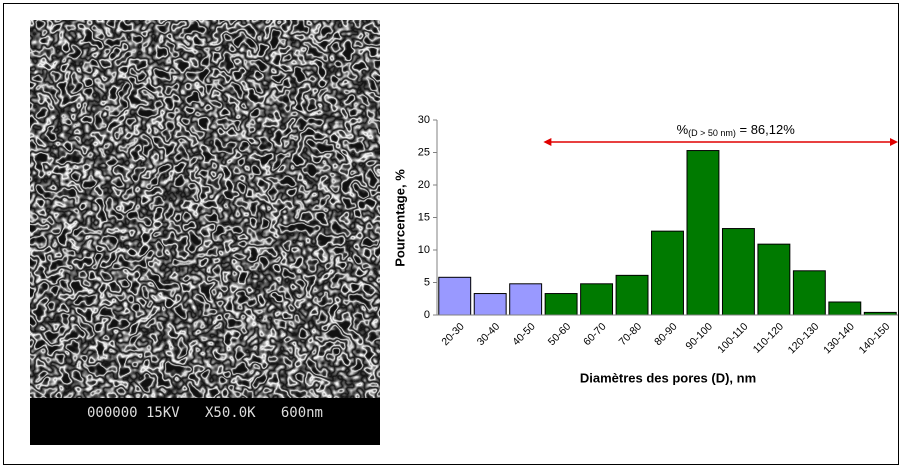 This screenshot has height=473, width=902. Describe the element at coordinates (424, 185) in the screenshot. I see `y-tick-label: 20` at that location.